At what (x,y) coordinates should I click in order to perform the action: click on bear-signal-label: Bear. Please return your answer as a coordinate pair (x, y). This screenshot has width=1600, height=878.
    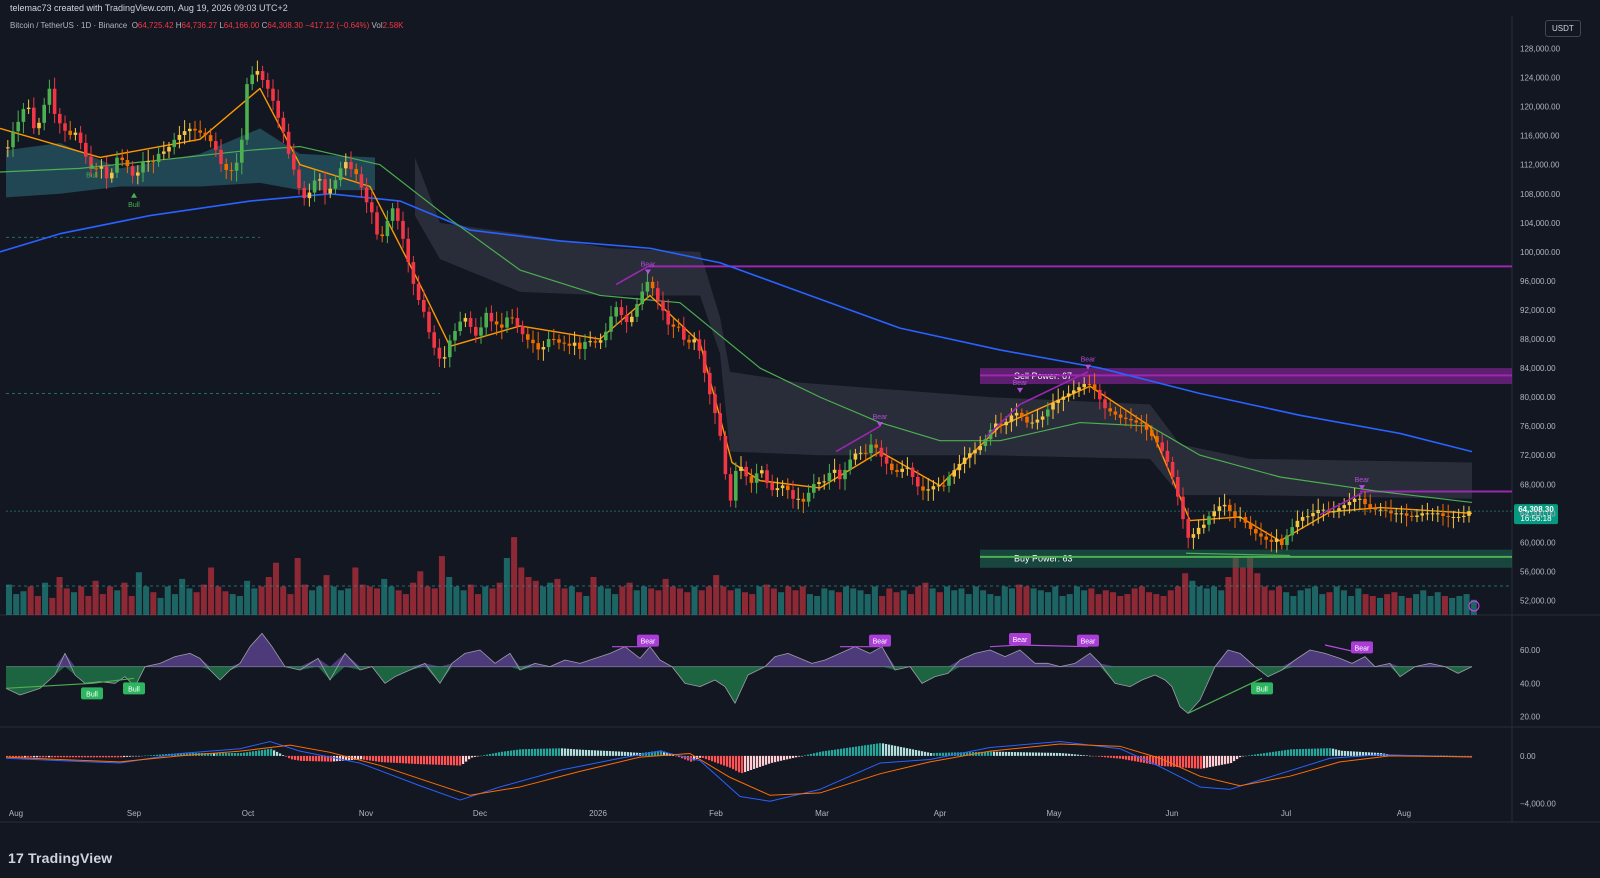
    Looking at the image, I should click on (880, 417).